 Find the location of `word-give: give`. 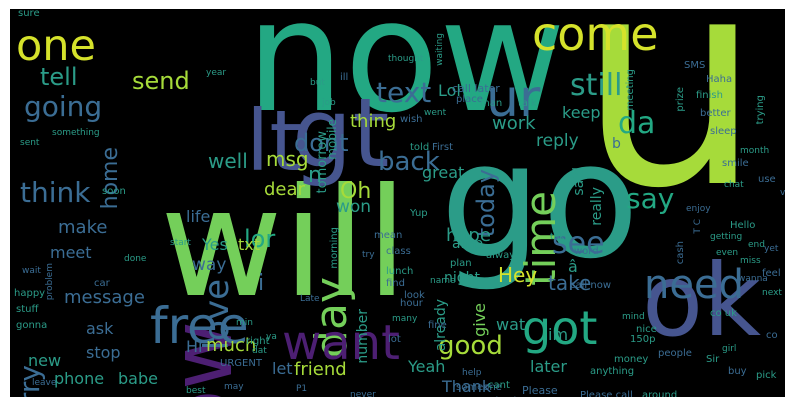

word-give: give is located at coordinates (480, 320).